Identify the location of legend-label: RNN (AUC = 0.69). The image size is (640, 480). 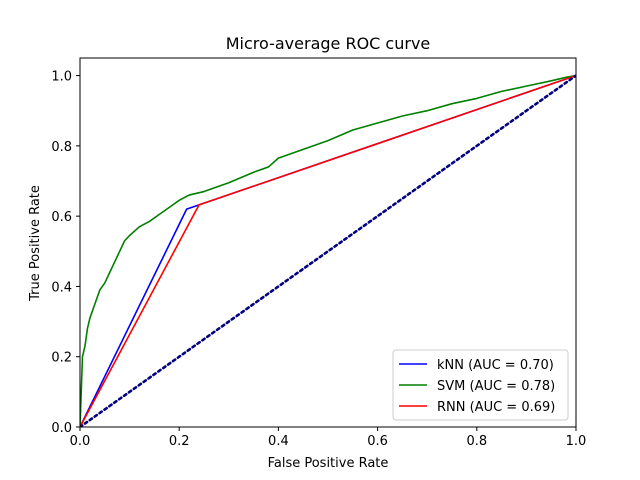
(496, 407).